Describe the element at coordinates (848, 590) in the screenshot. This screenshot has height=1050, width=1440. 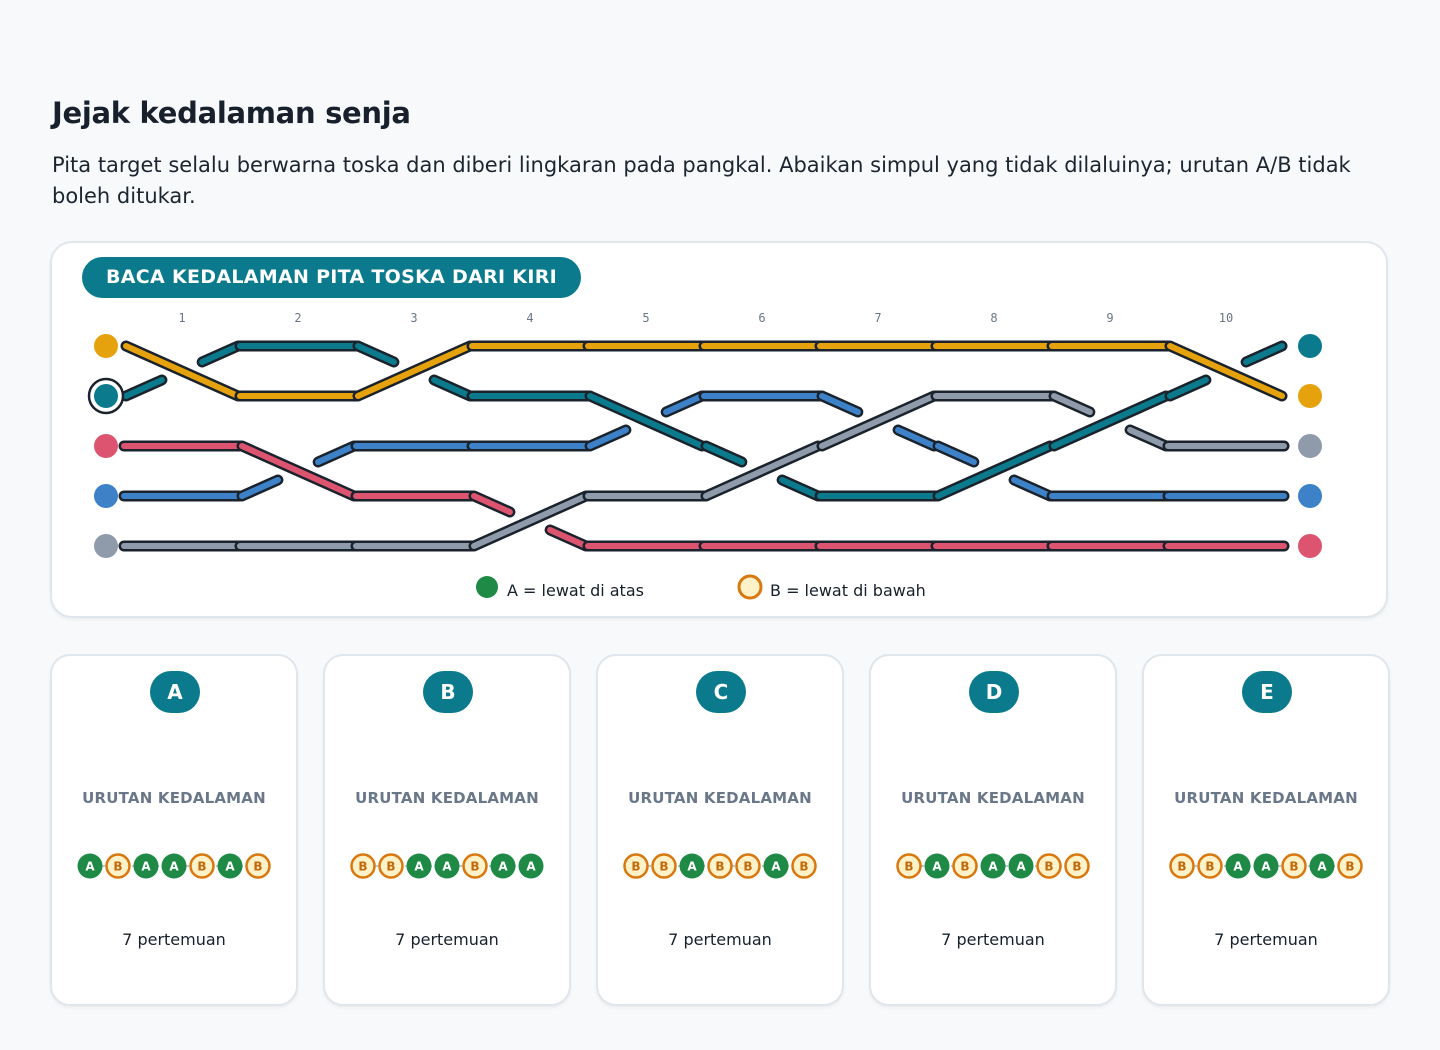
I see `legend-under-text: B = lewat di bawah` at that location.